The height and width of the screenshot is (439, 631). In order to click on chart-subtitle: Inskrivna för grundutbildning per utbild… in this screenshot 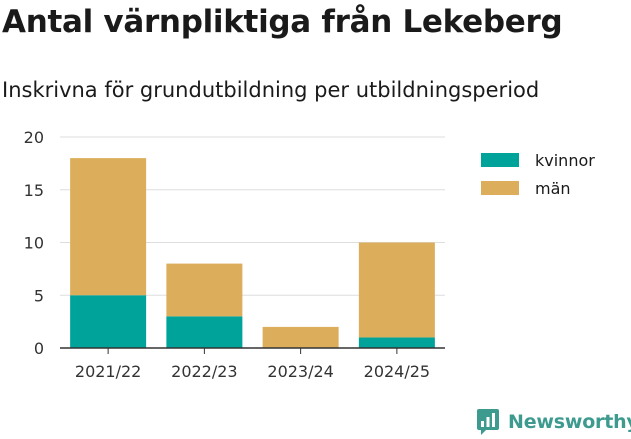, I will do `click(271, 90)`.